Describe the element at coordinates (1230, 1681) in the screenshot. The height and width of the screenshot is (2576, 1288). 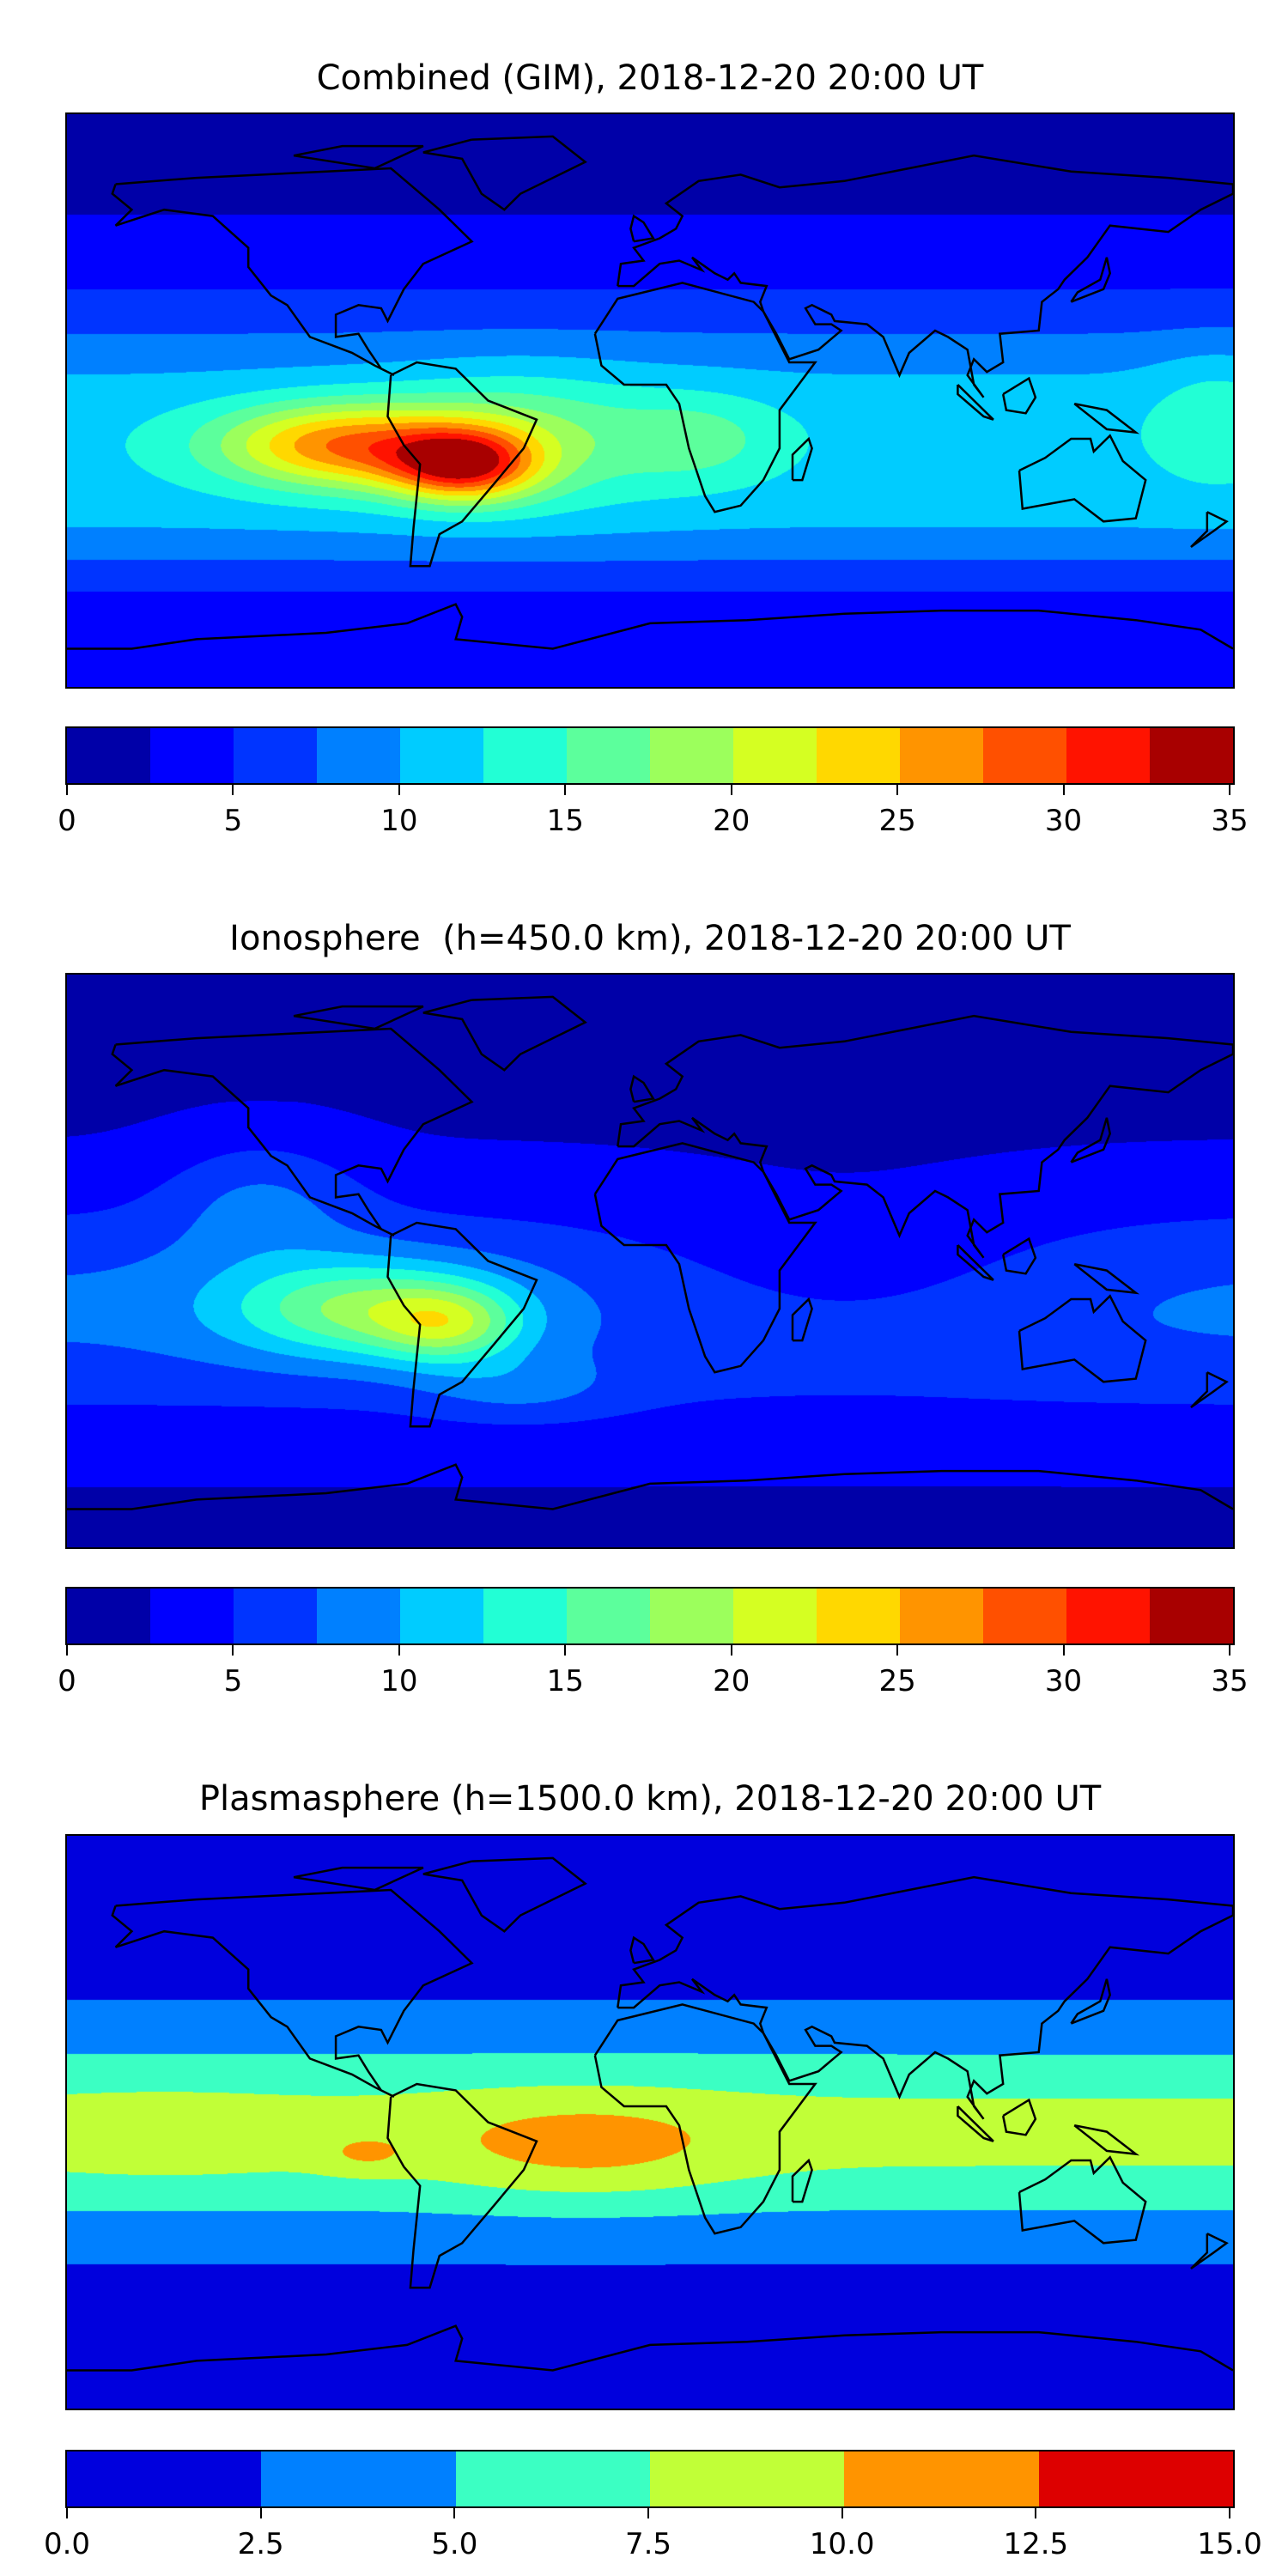
I see `colorbar-tick-label: 35` at that location.